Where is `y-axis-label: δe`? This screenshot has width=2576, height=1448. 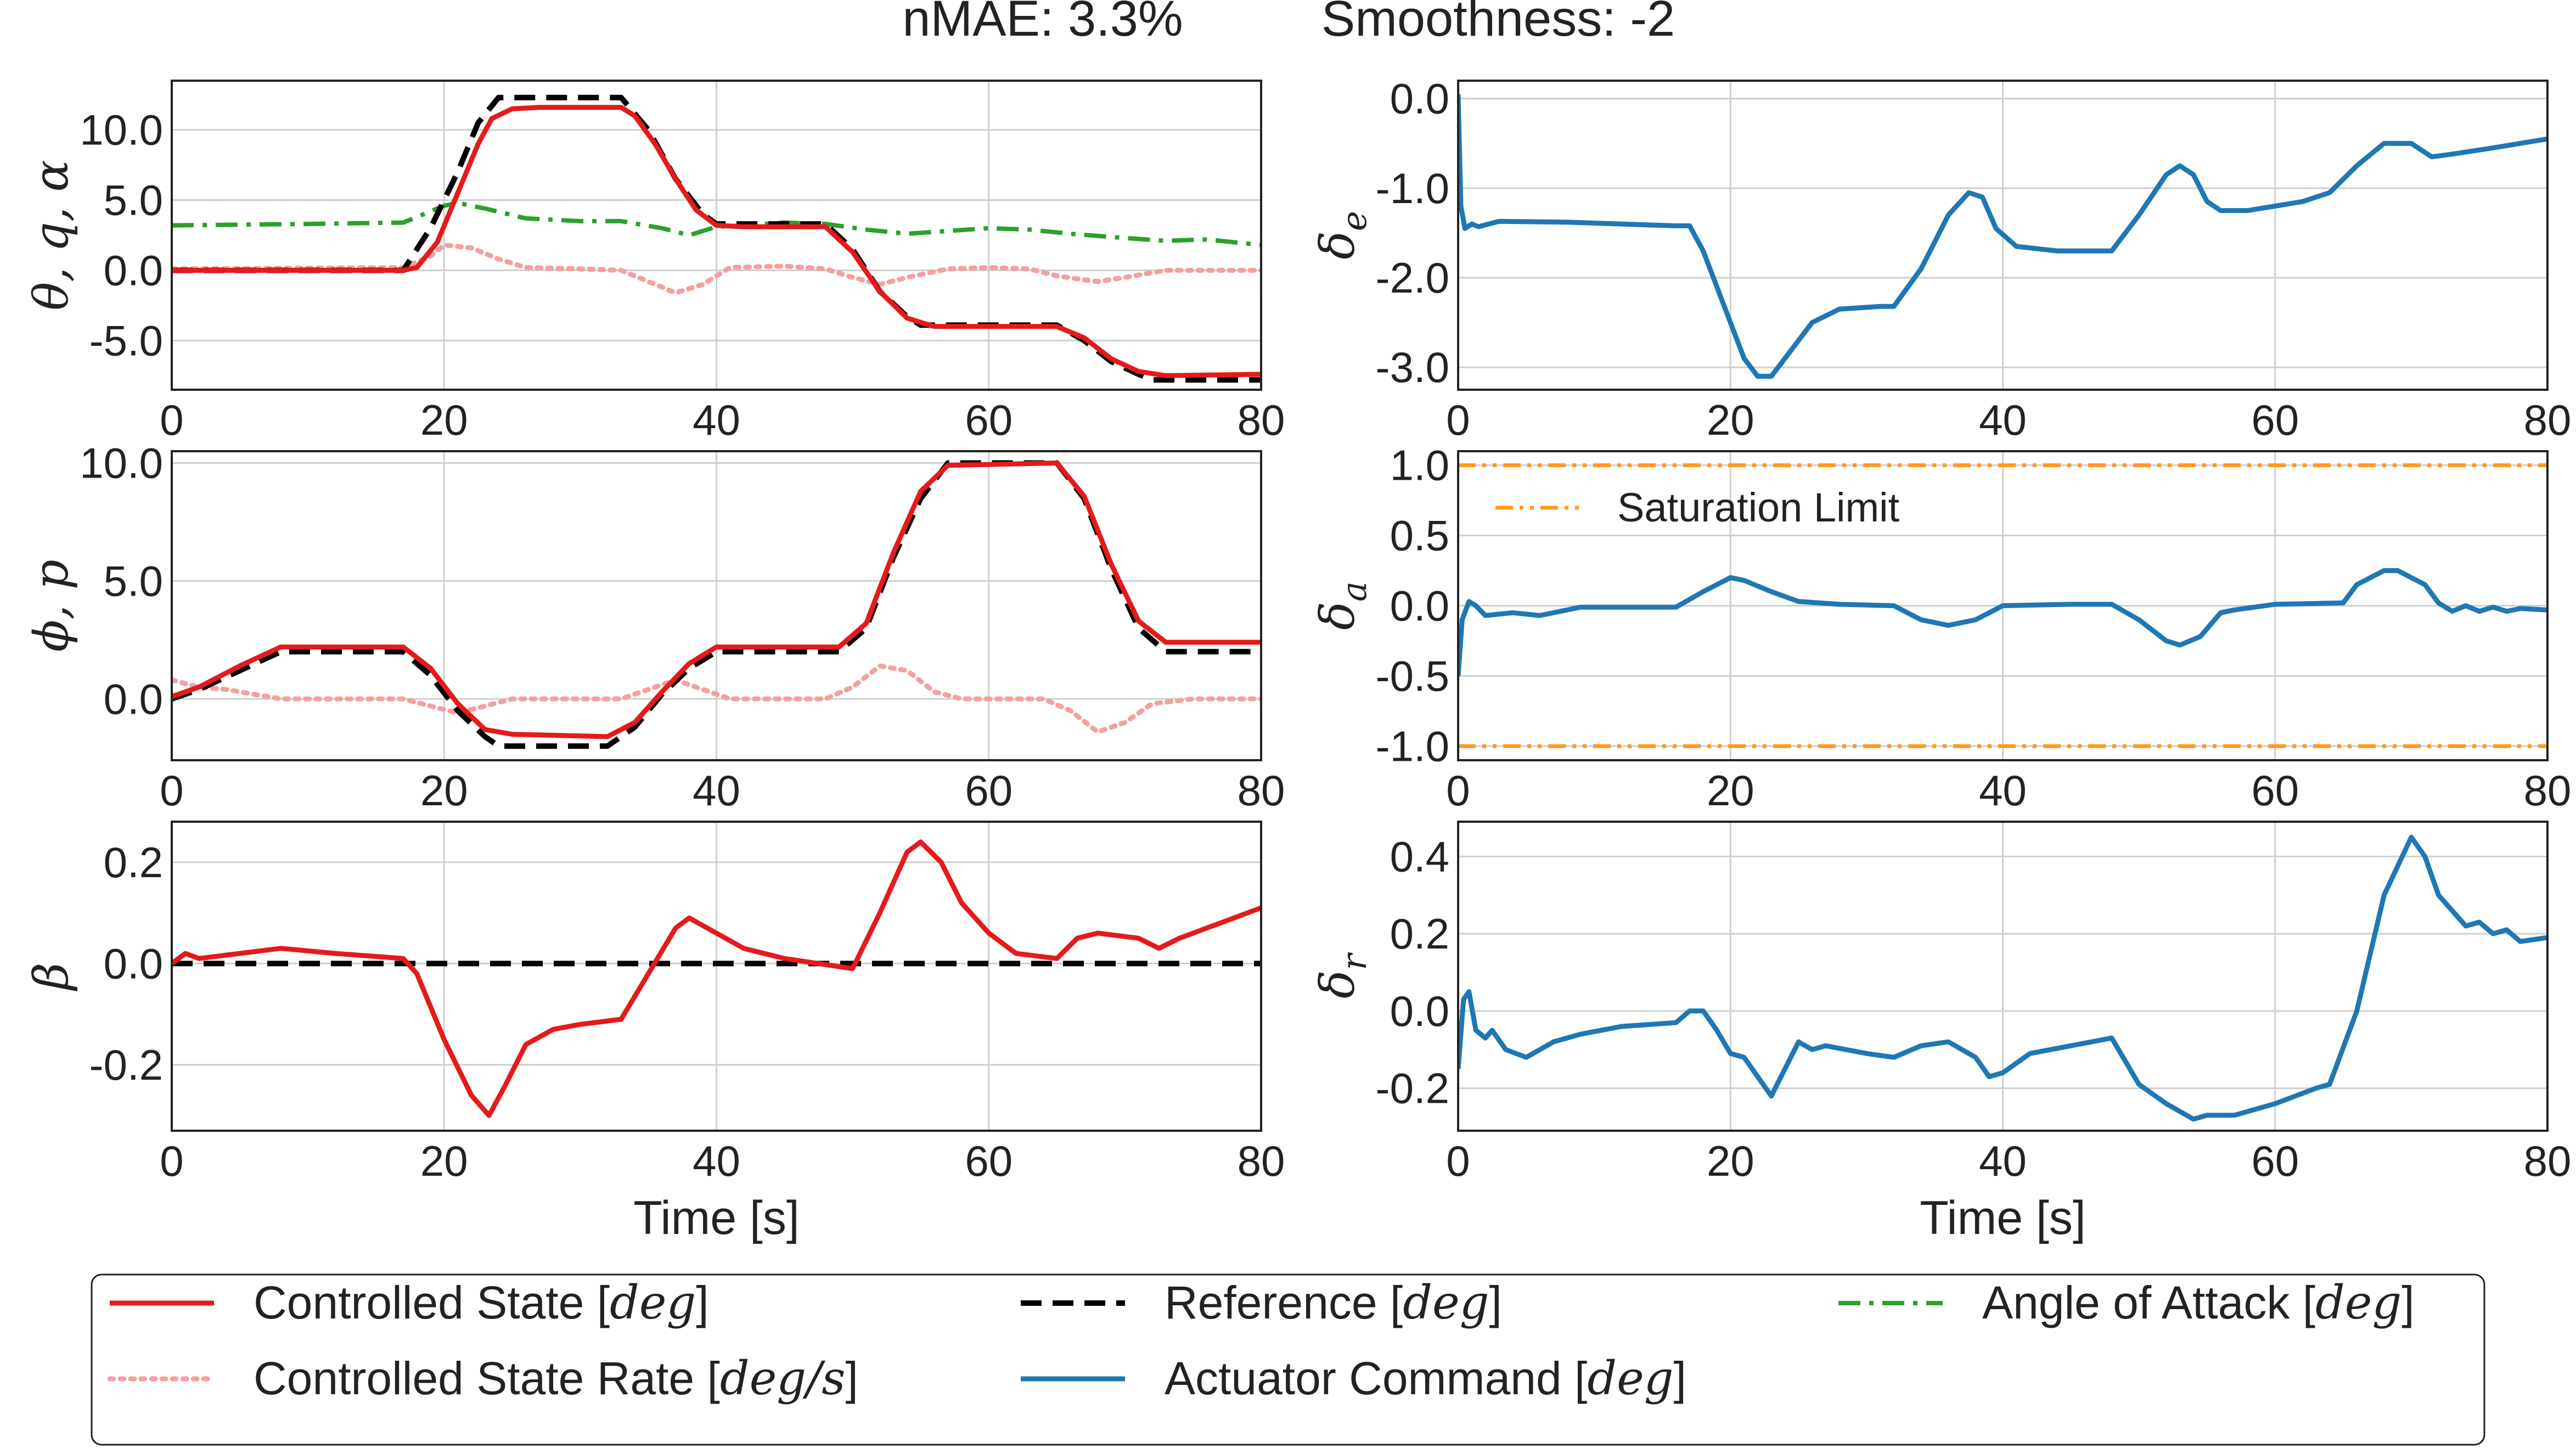
y-axis-label: δe is located at coordinates (1342, 235).